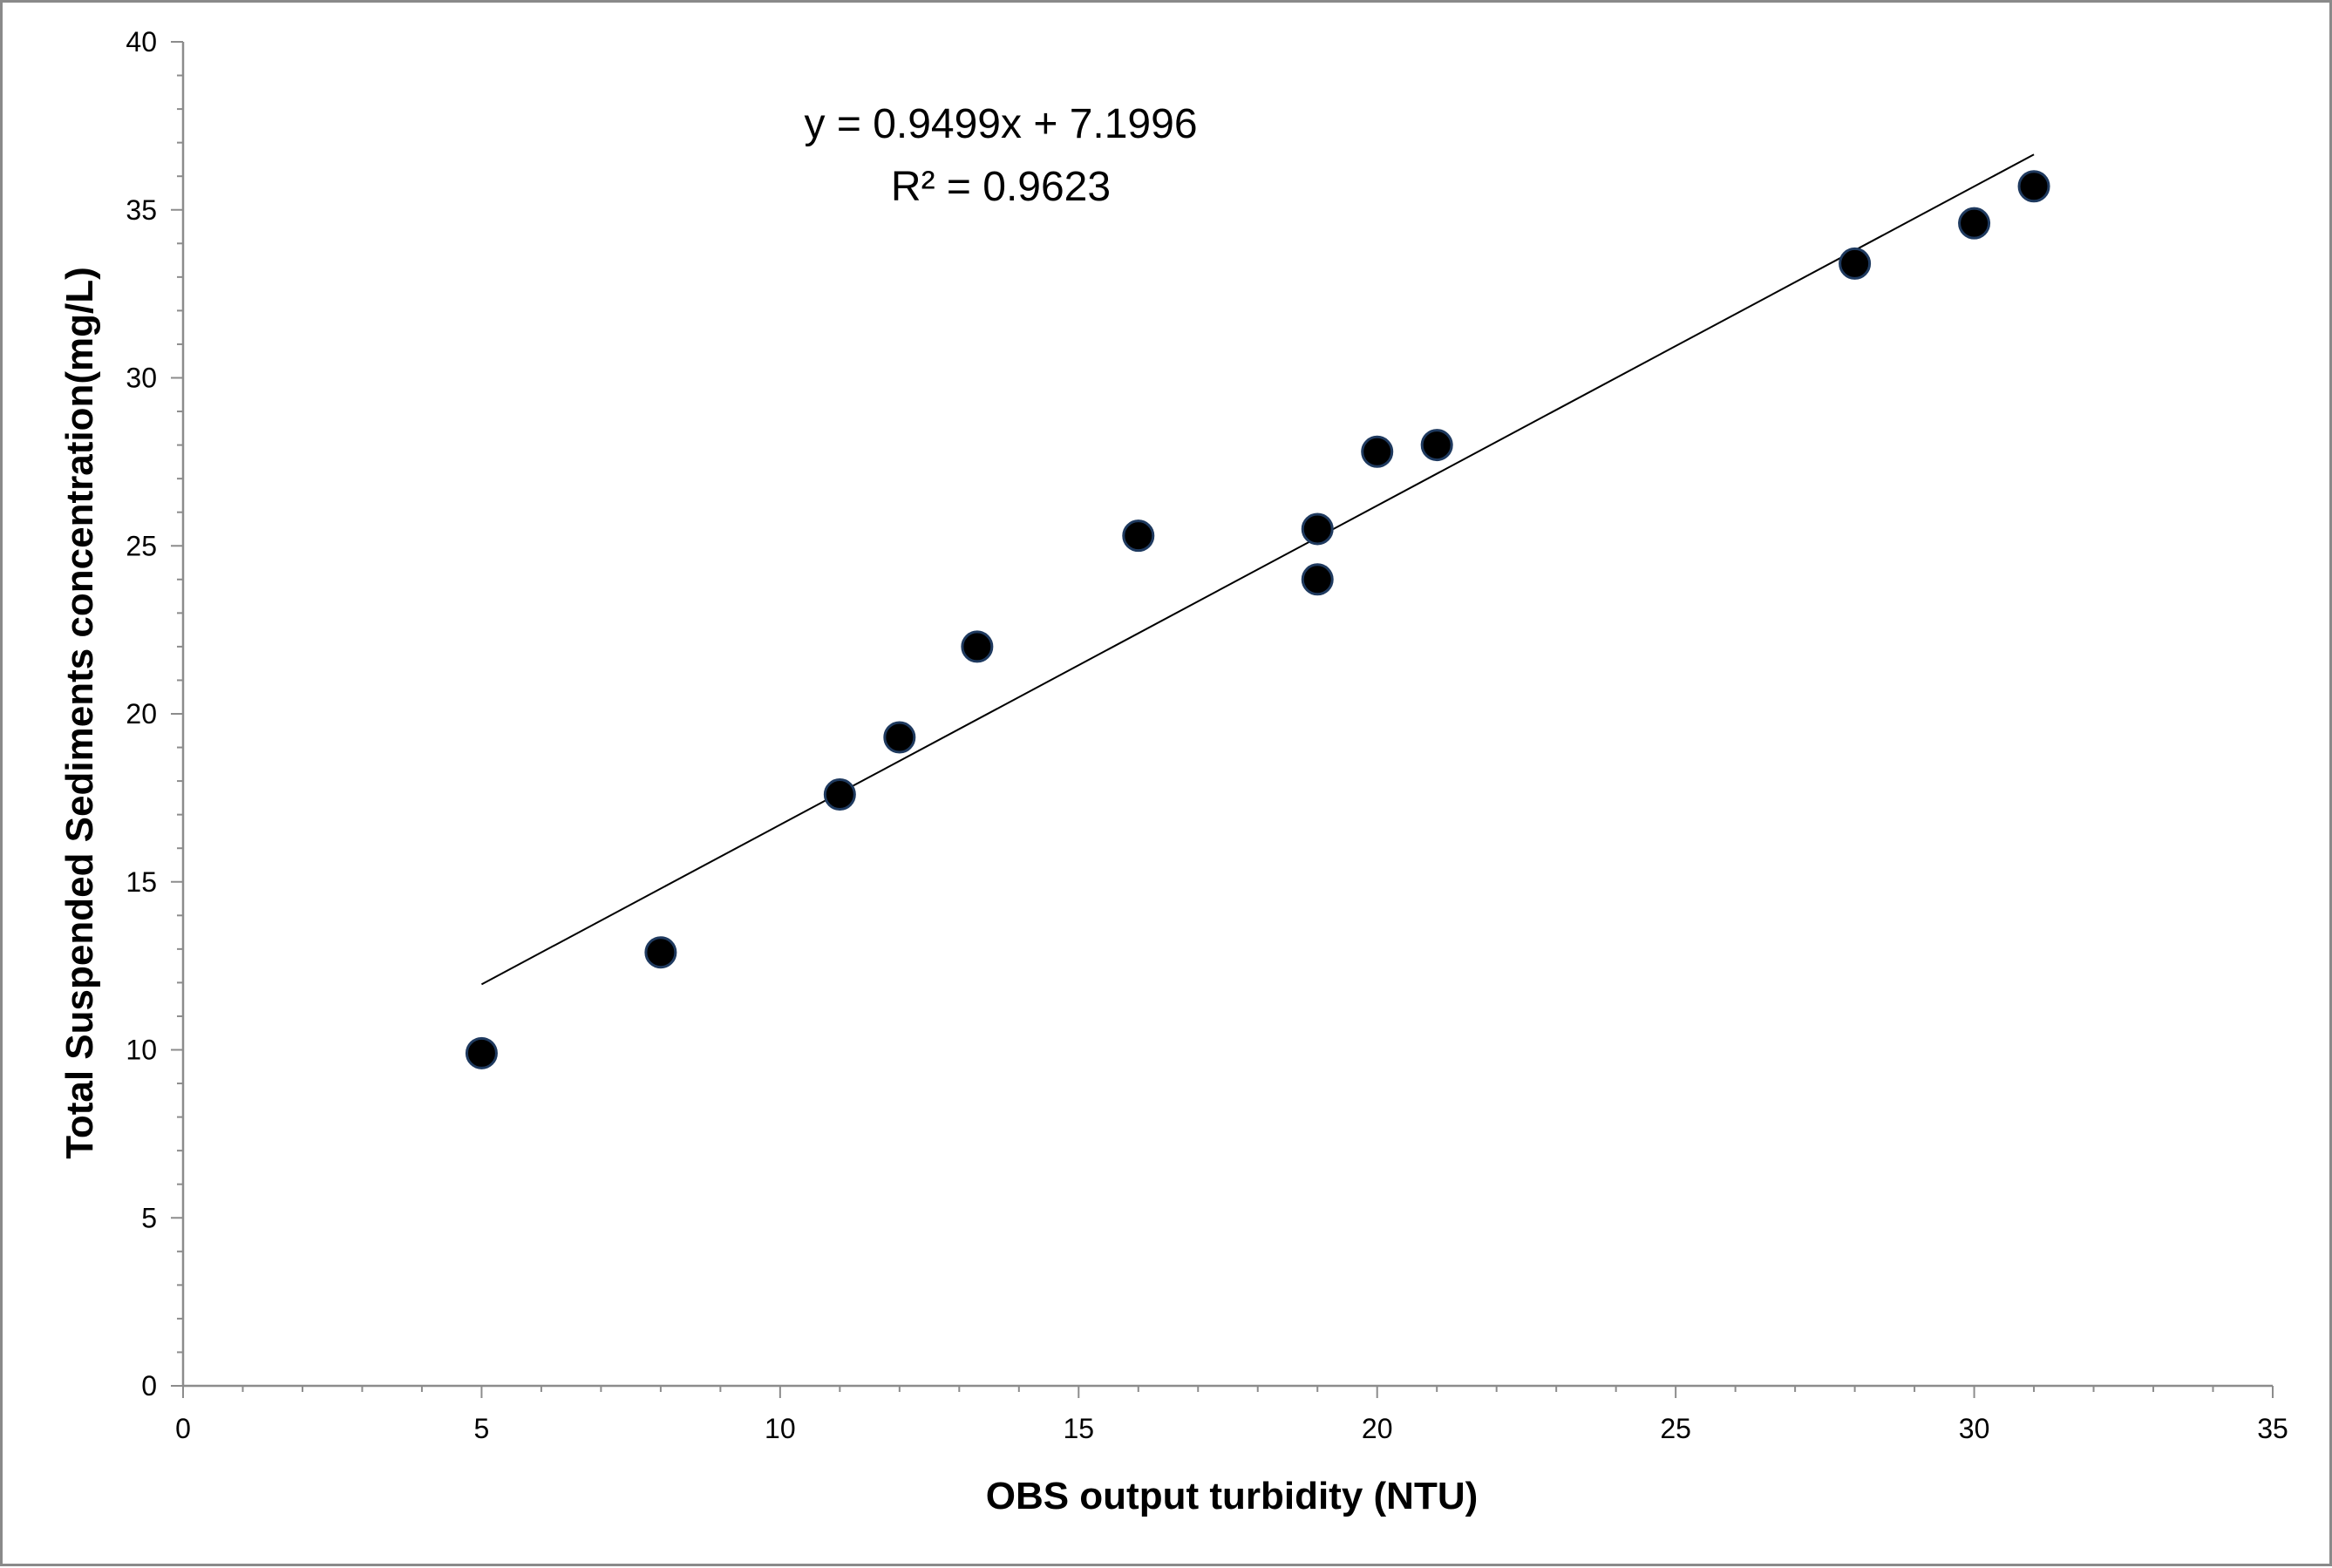  Describe the element at coordinates (1001, 187) in the screenshot. I see `r-squared-label: R² = 0.9623` at that location.